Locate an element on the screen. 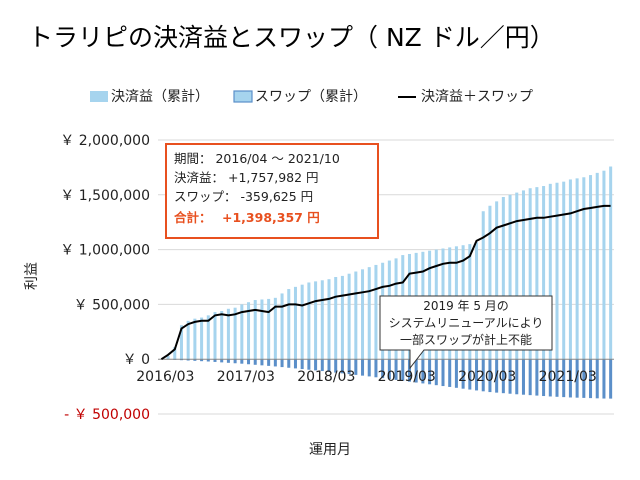 The width and height of the screenshot is (640, 480). annotation-line-2: システムリニューアルにより is located at coordinates (466, 323).